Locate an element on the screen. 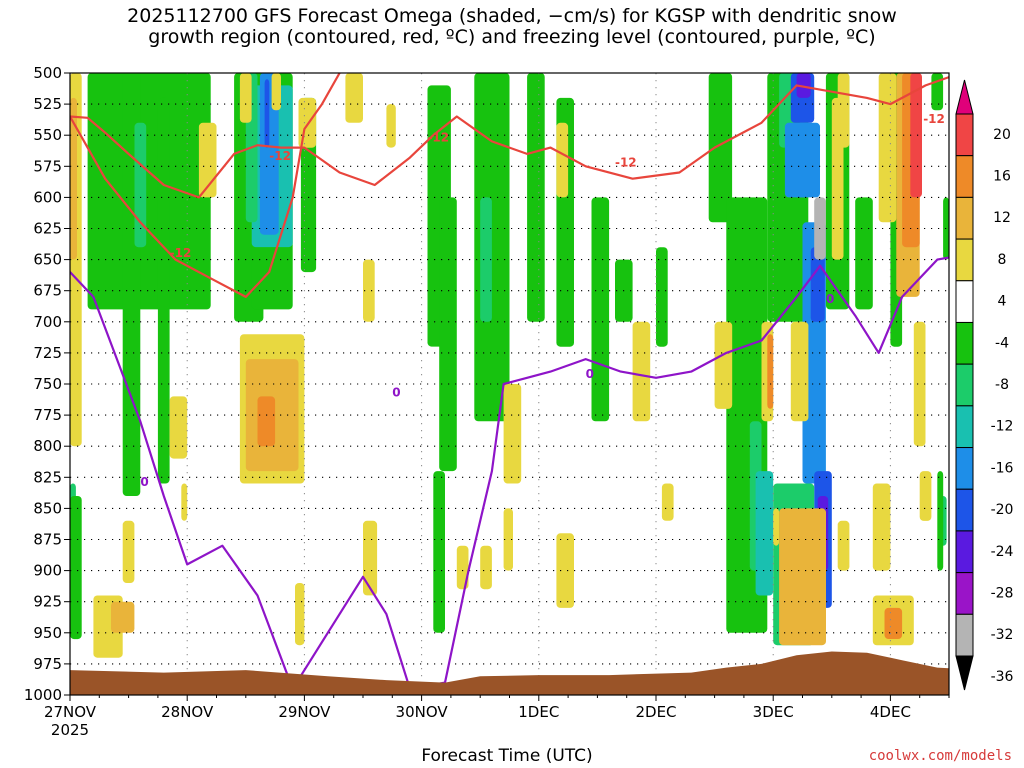 Image resolution: width=1024 pixels, height=768 pixels. x-tick-label: 2DEC is located at coordinates (655, 712).